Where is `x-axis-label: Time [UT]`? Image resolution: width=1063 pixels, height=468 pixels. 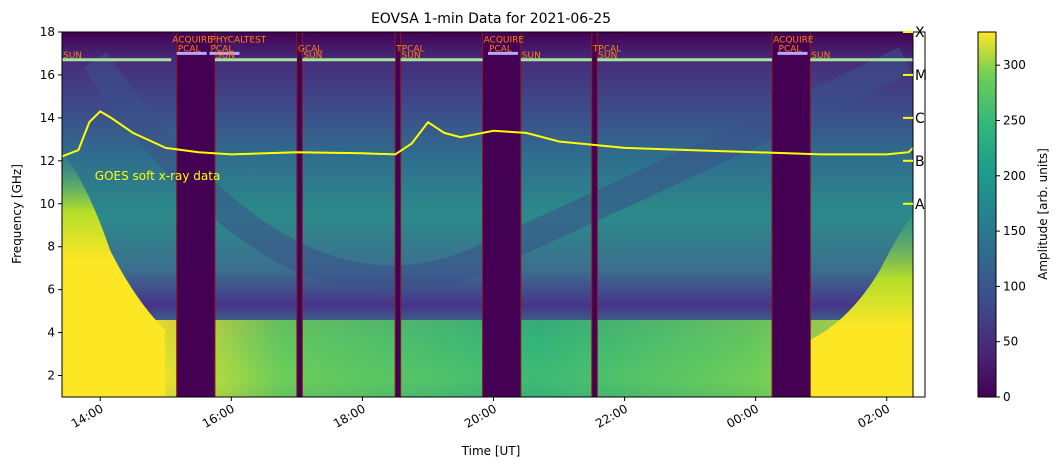
x-axis-label: Time [UT] is located at coordinates (491, 451).